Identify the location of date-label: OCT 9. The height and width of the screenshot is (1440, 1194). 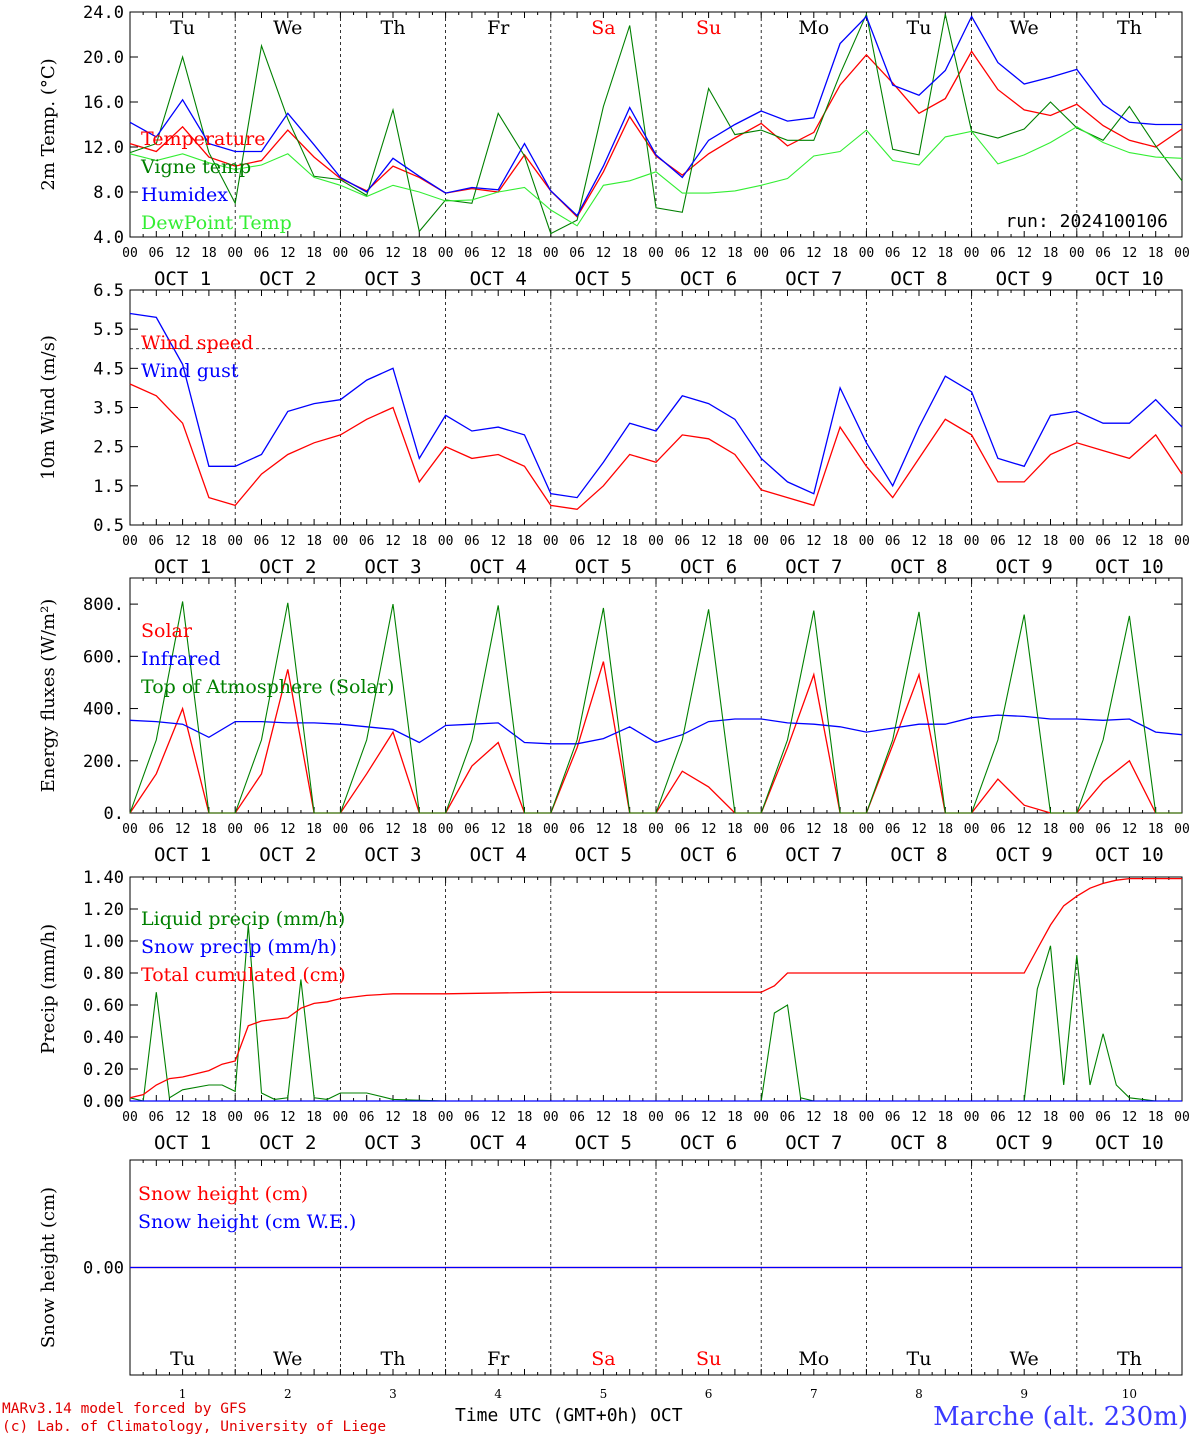
(1024, 279).